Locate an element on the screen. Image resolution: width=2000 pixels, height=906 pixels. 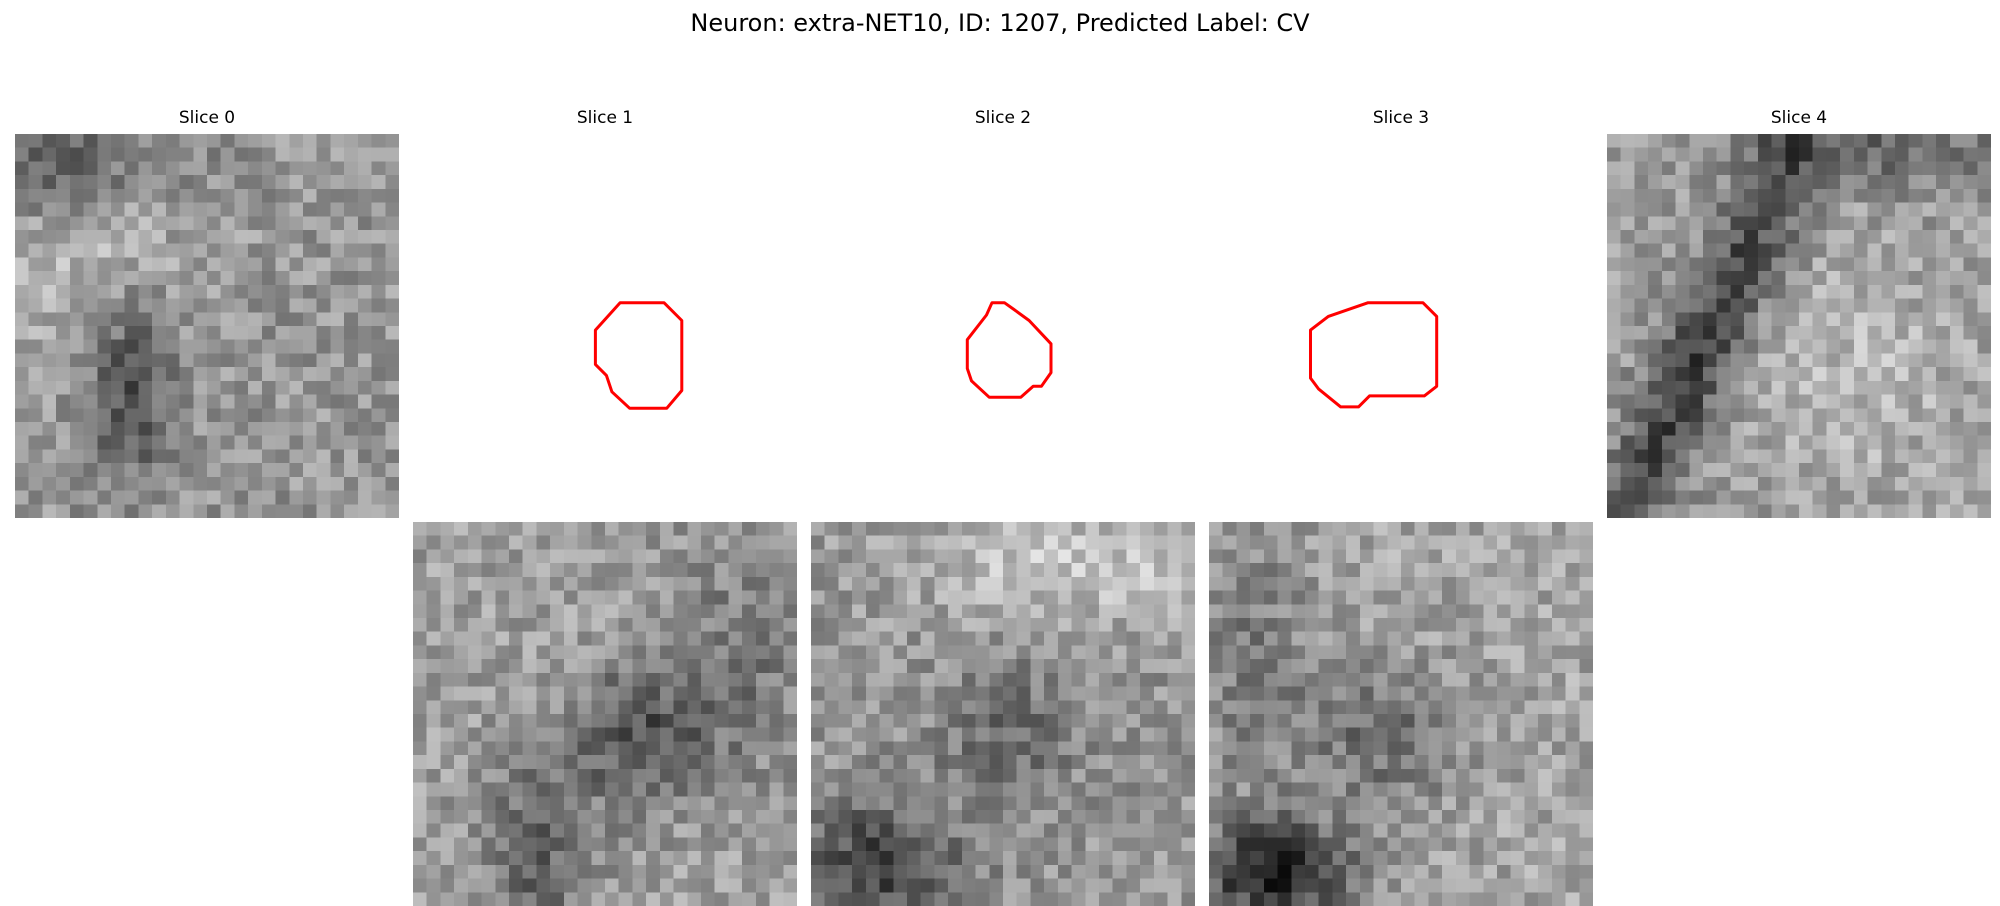
slice-label: Slice 2 is located at coordinates (1003, 118).